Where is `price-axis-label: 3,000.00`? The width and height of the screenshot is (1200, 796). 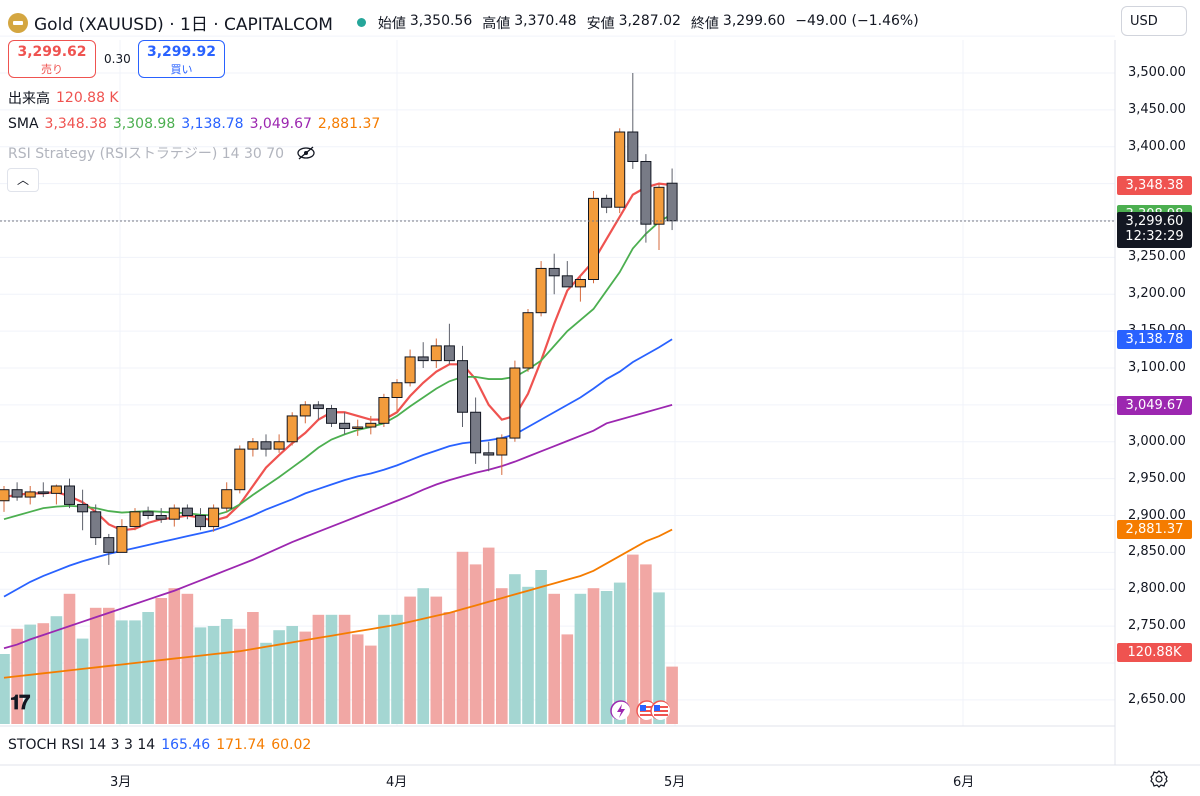 price-axis-label: 3,000.00 is located at coordinates (1157, 441).